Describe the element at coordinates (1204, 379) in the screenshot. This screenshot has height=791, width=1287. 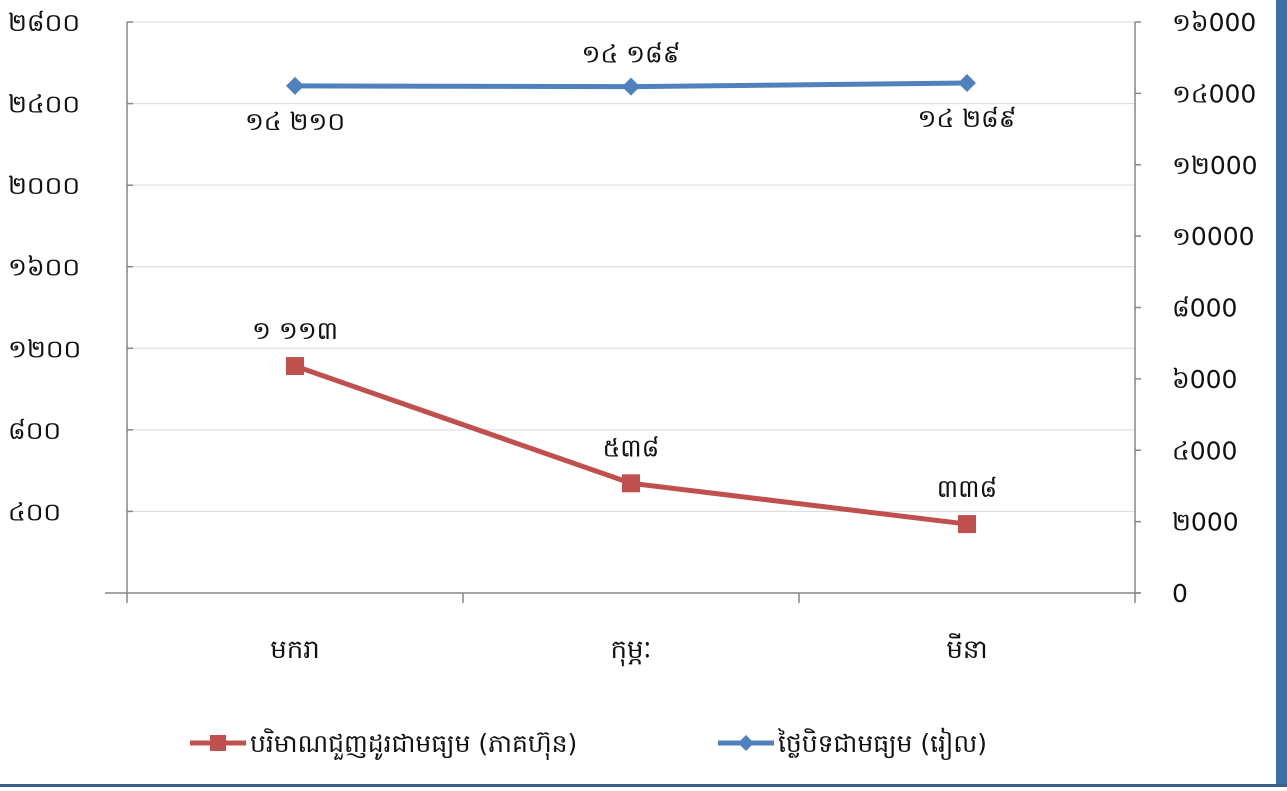
I see `right-tick-label: ៦000` at that location.